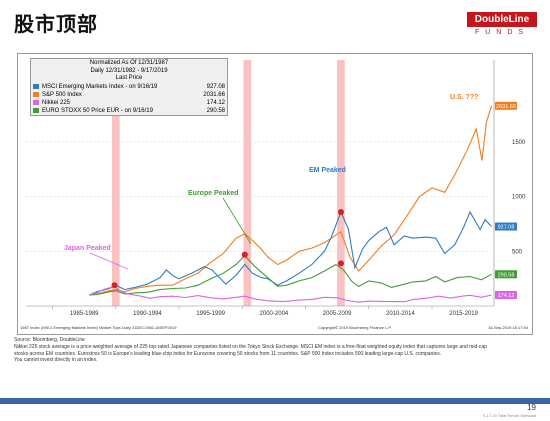 The image size is (550, 421). What do you see at coordinates (237, 221) in the screenshot?
I see `europe-arrow` at bounding box center [237, 221].